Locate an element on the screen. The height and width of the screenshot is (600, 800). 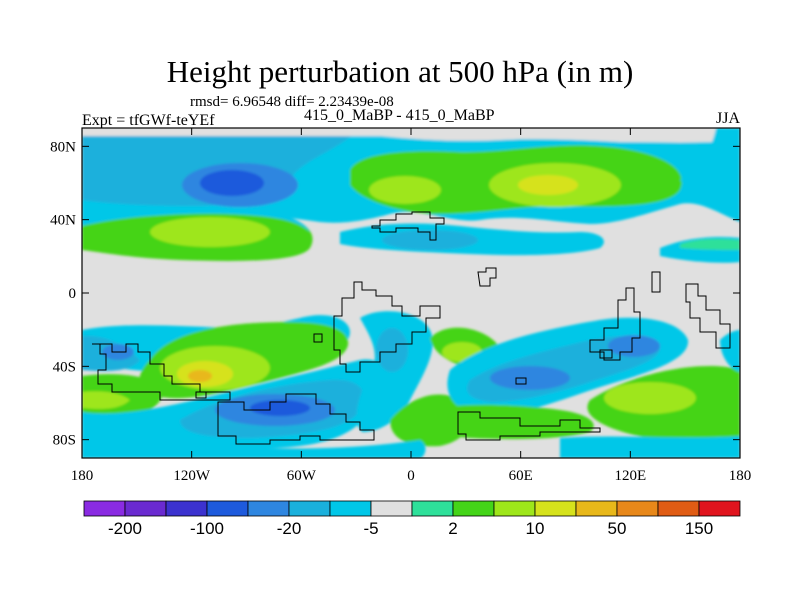
stats-text: rmsd= 6.96548 diff= 2.23439e-08 is located at coordinates (292, 102).